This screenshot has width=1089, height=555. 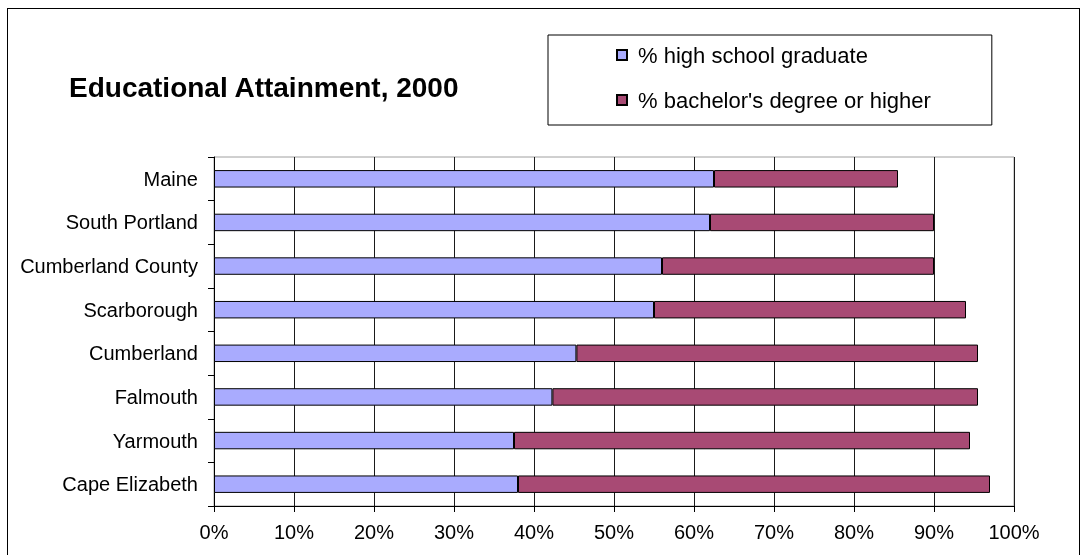 What do you see at coordinates (374, 532) in the screenshot?
I see `x-tick-label: 20%` at bounding box center [374, 532].